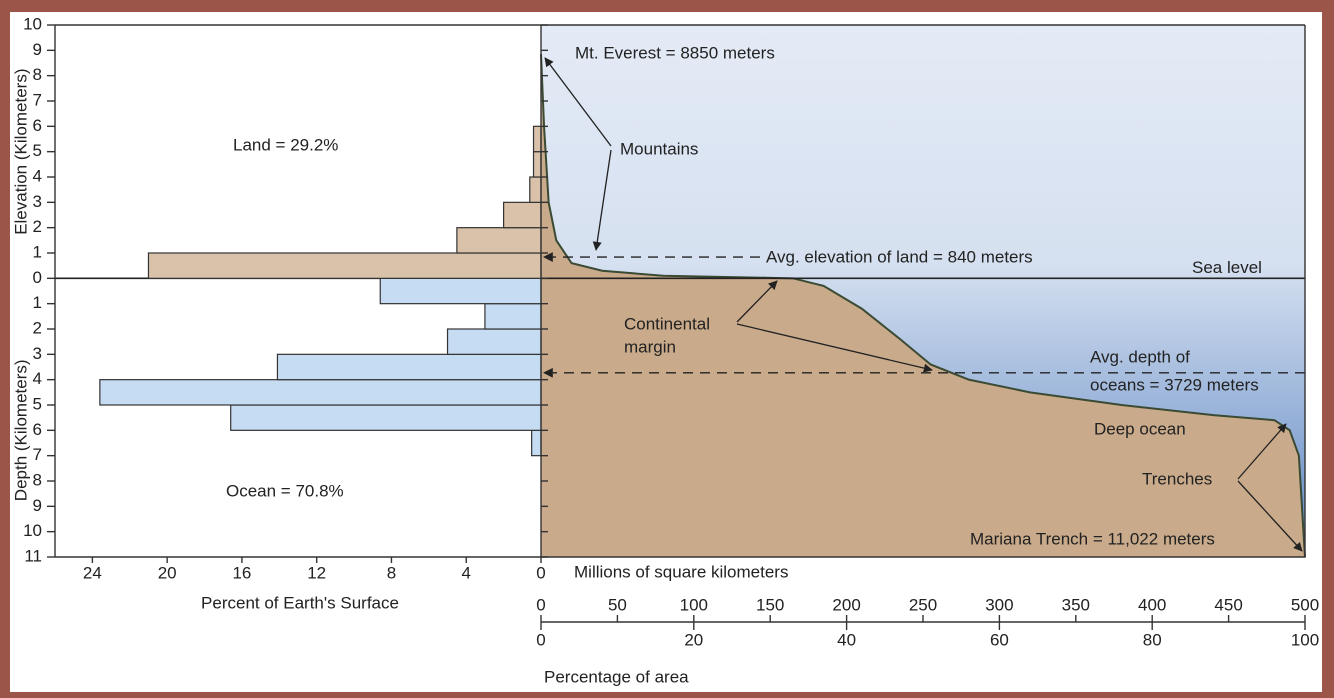 Image resolution: width=1334 pixels, height=698 pixels. I want to click on x-tick-label: 350, so click(1076, 604).